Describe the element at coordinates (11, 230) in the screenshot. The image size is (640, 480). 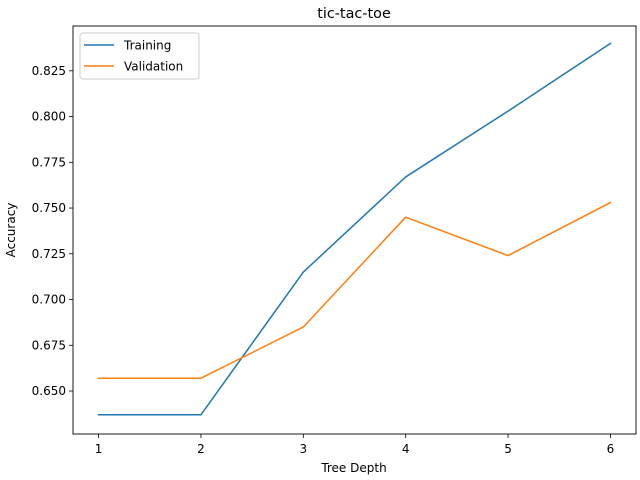
I see `y-axis-label: Accuracy` at that location.